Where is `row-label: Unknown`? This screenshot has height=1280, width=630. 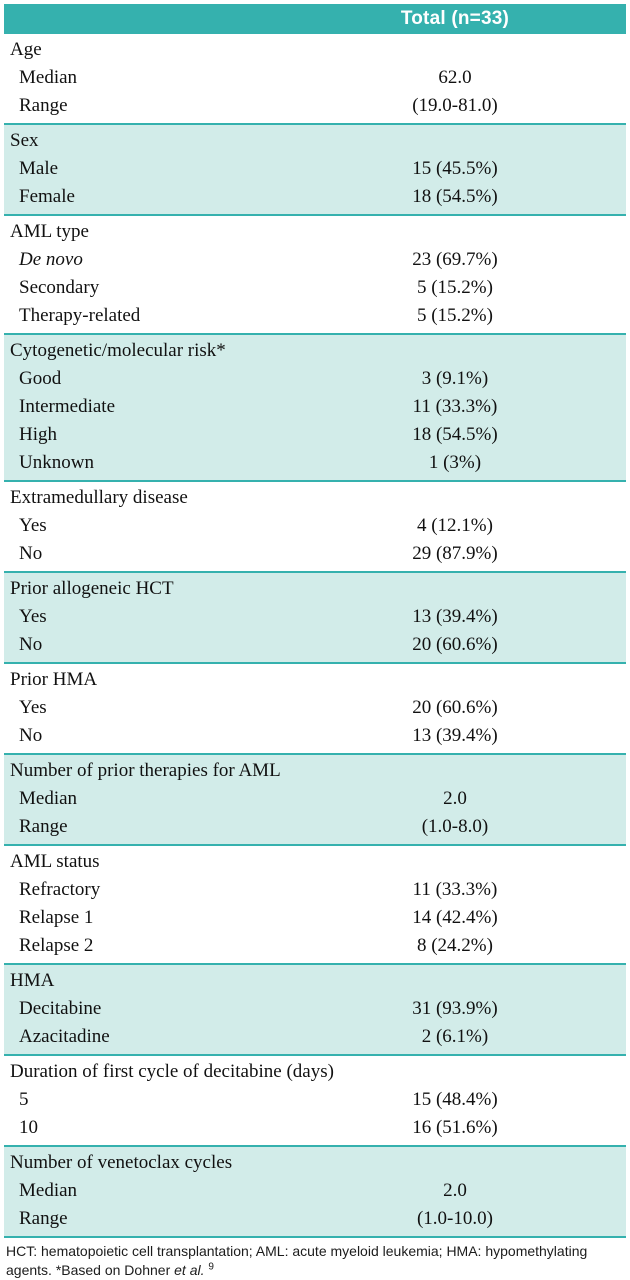 row-label: Unknown is located at coordinates (56, 462).